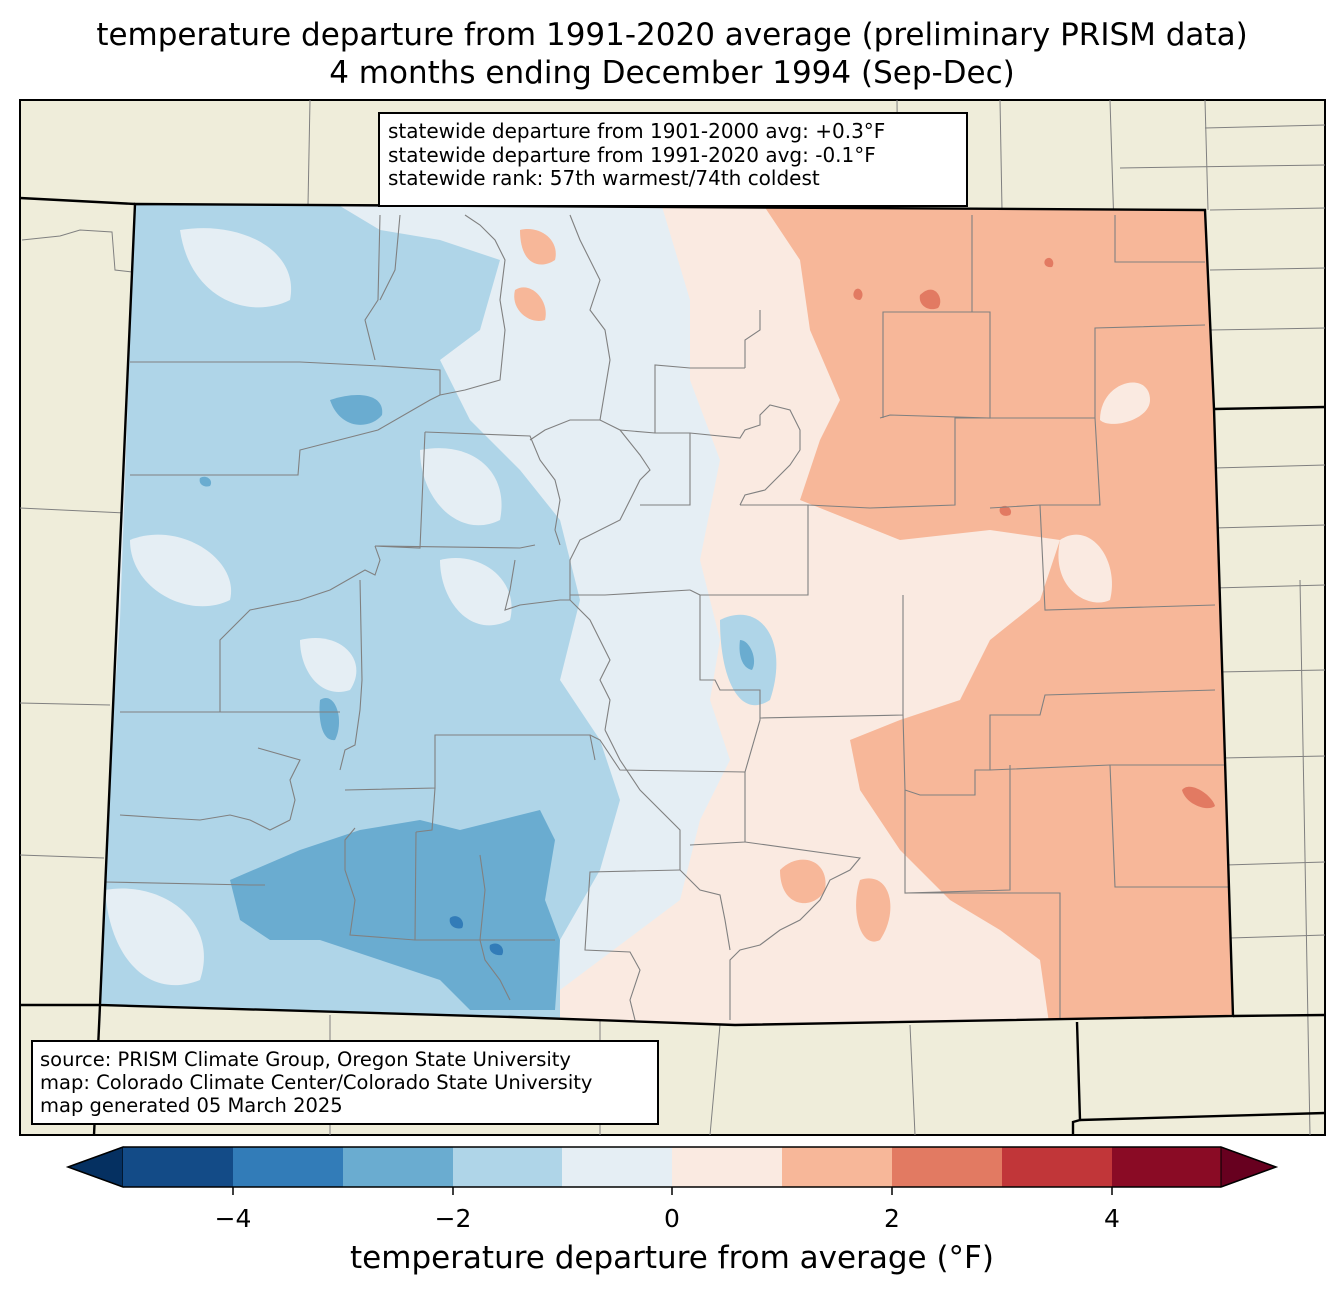 Image resolution: width=1344 pixels, height=1299 pixels. Describe the element at coordinates (233, 1218) in the screenshot. I see `colorbar-tick-label: −4` at that location.